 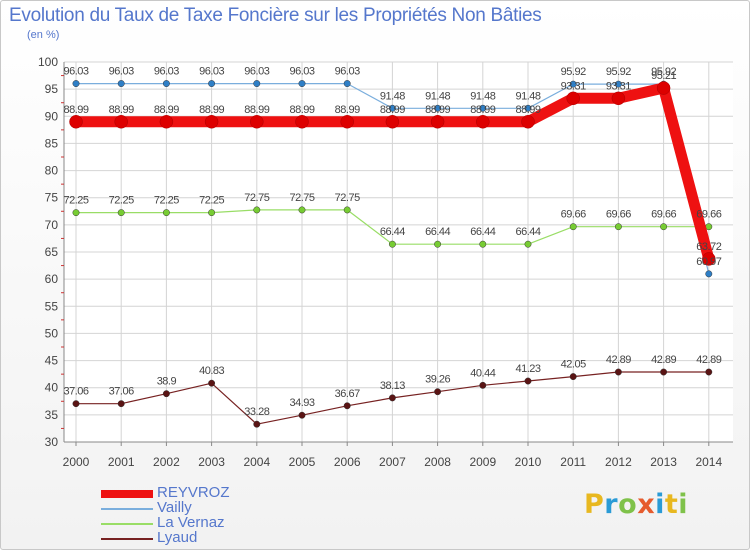 What do you see at coordinates (683, 504) in the screenshot?
I see `logo-letter: i` at bounding box center [683, 504].